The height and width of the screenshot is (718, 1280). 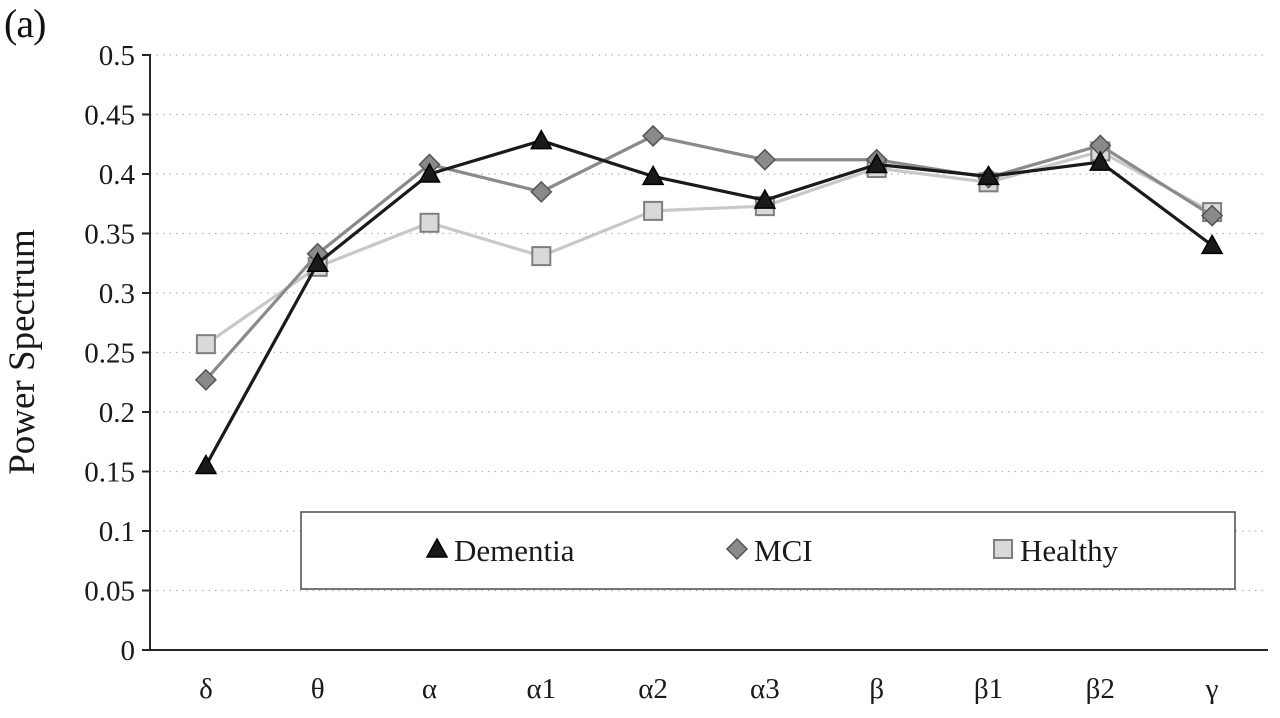 What do you see at coordinates (109, 473) in the screenshot?
I see `y-tick-label: 0.15` at bounding box center [109, 473].